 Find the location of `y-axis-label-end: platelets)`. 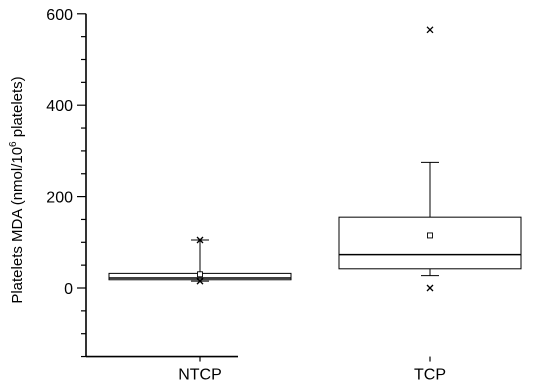

y-axis-label-end: platelets) is located at coordinates (17, 108).